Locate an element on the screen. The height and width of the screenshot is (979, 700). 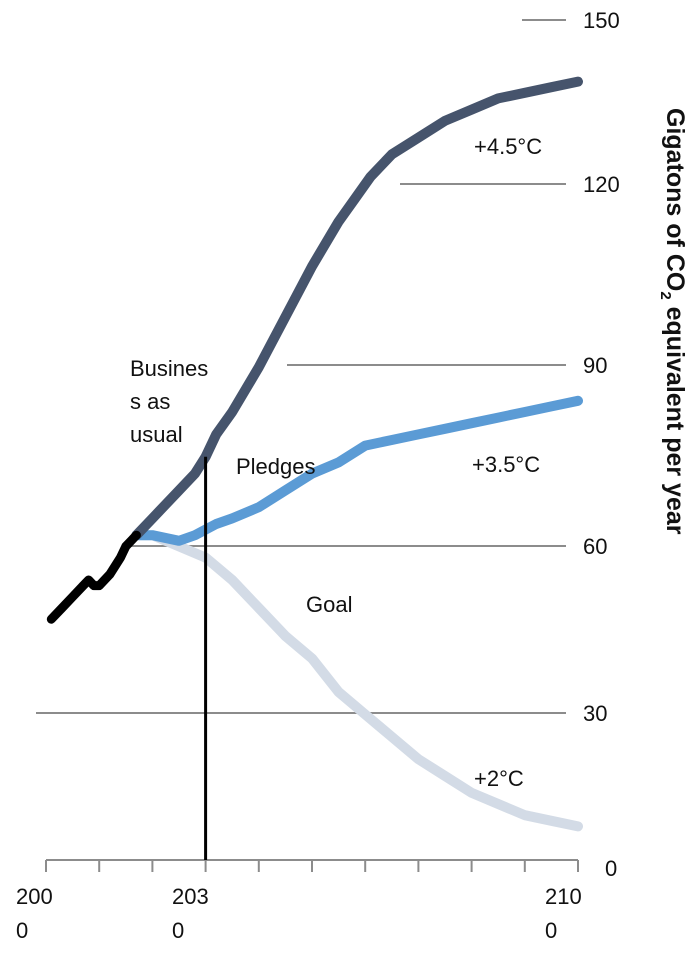
label-temp-bau: +4.5°C is located at coordinates (508, 146).